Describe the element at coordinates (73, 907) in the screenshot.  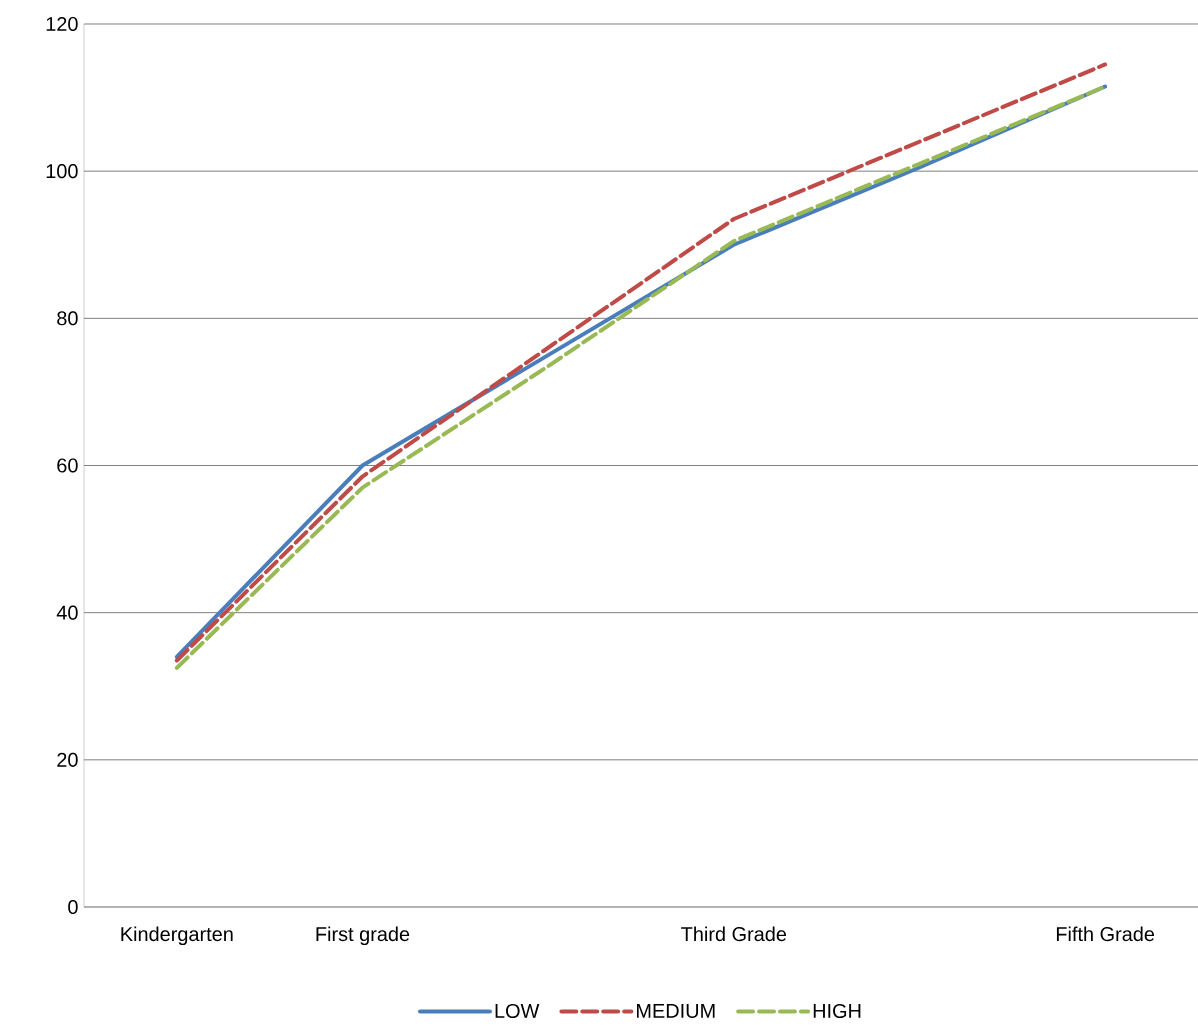
I see `y-tick-label: 0` at that location.